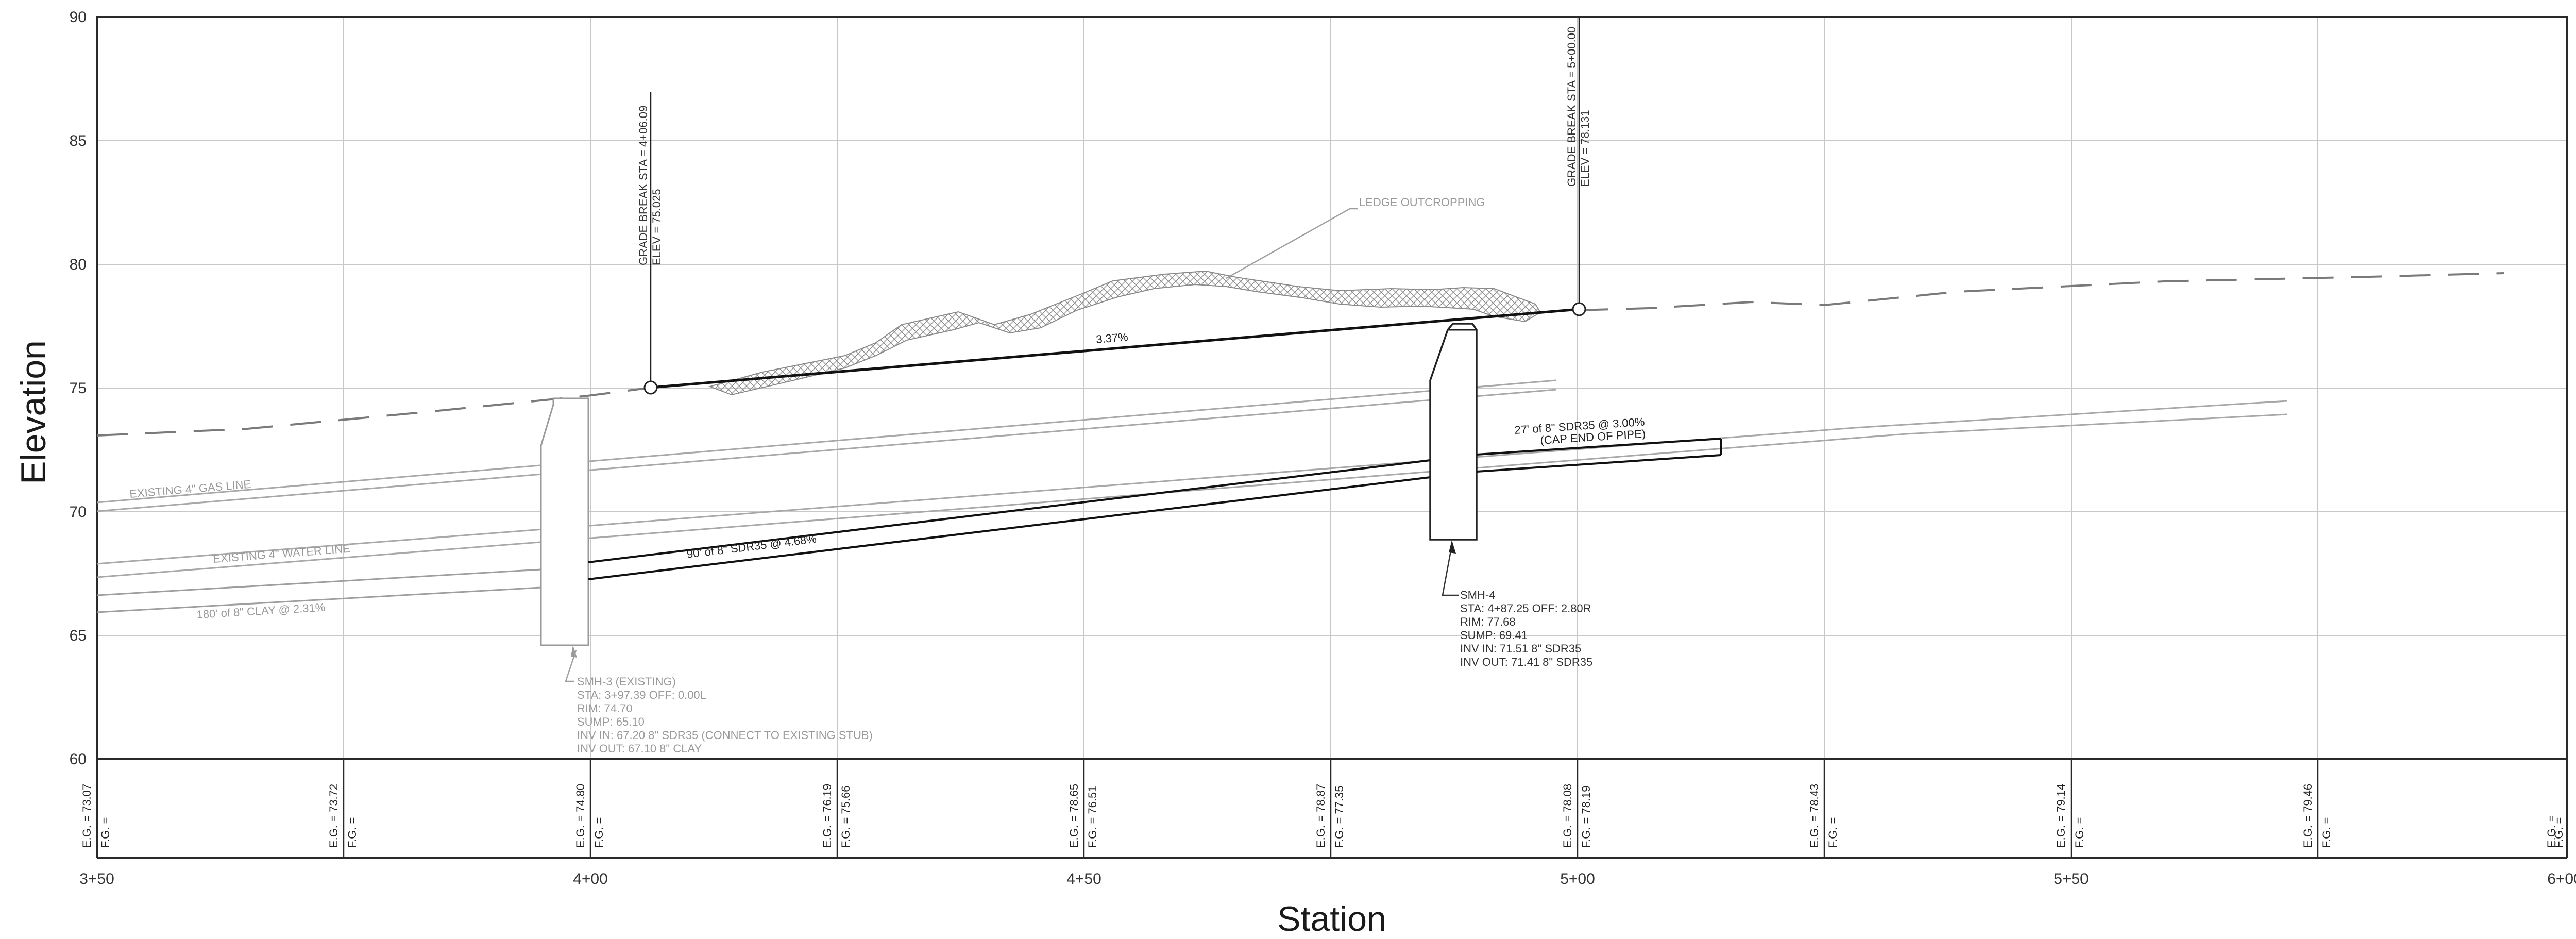 This screenshot has width=2576, height=939. What do you see at coordinates (1571, 107) in the screenshot?
I see `grade-break-2-sta: GRADE BREAK STA = 5+00.00` at bounding box center [1571, 107].